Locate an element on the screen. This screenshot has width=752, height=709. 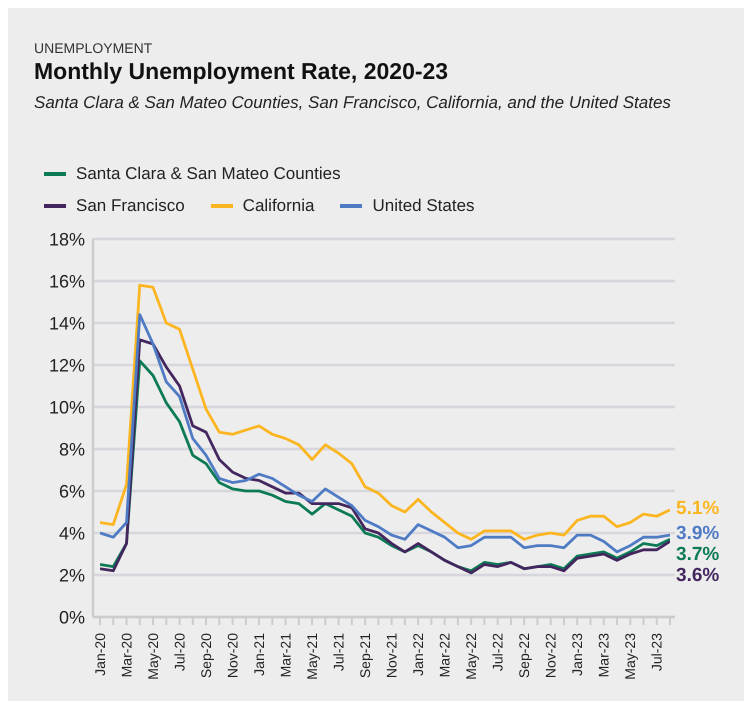
y-tick-label: 16% is located at coordinates (66, 281).